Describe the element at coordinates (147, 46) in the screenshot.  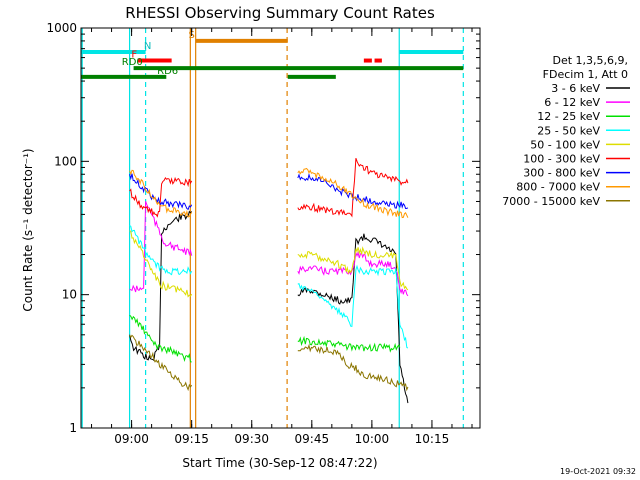
I see `flag-label: N` at that location.